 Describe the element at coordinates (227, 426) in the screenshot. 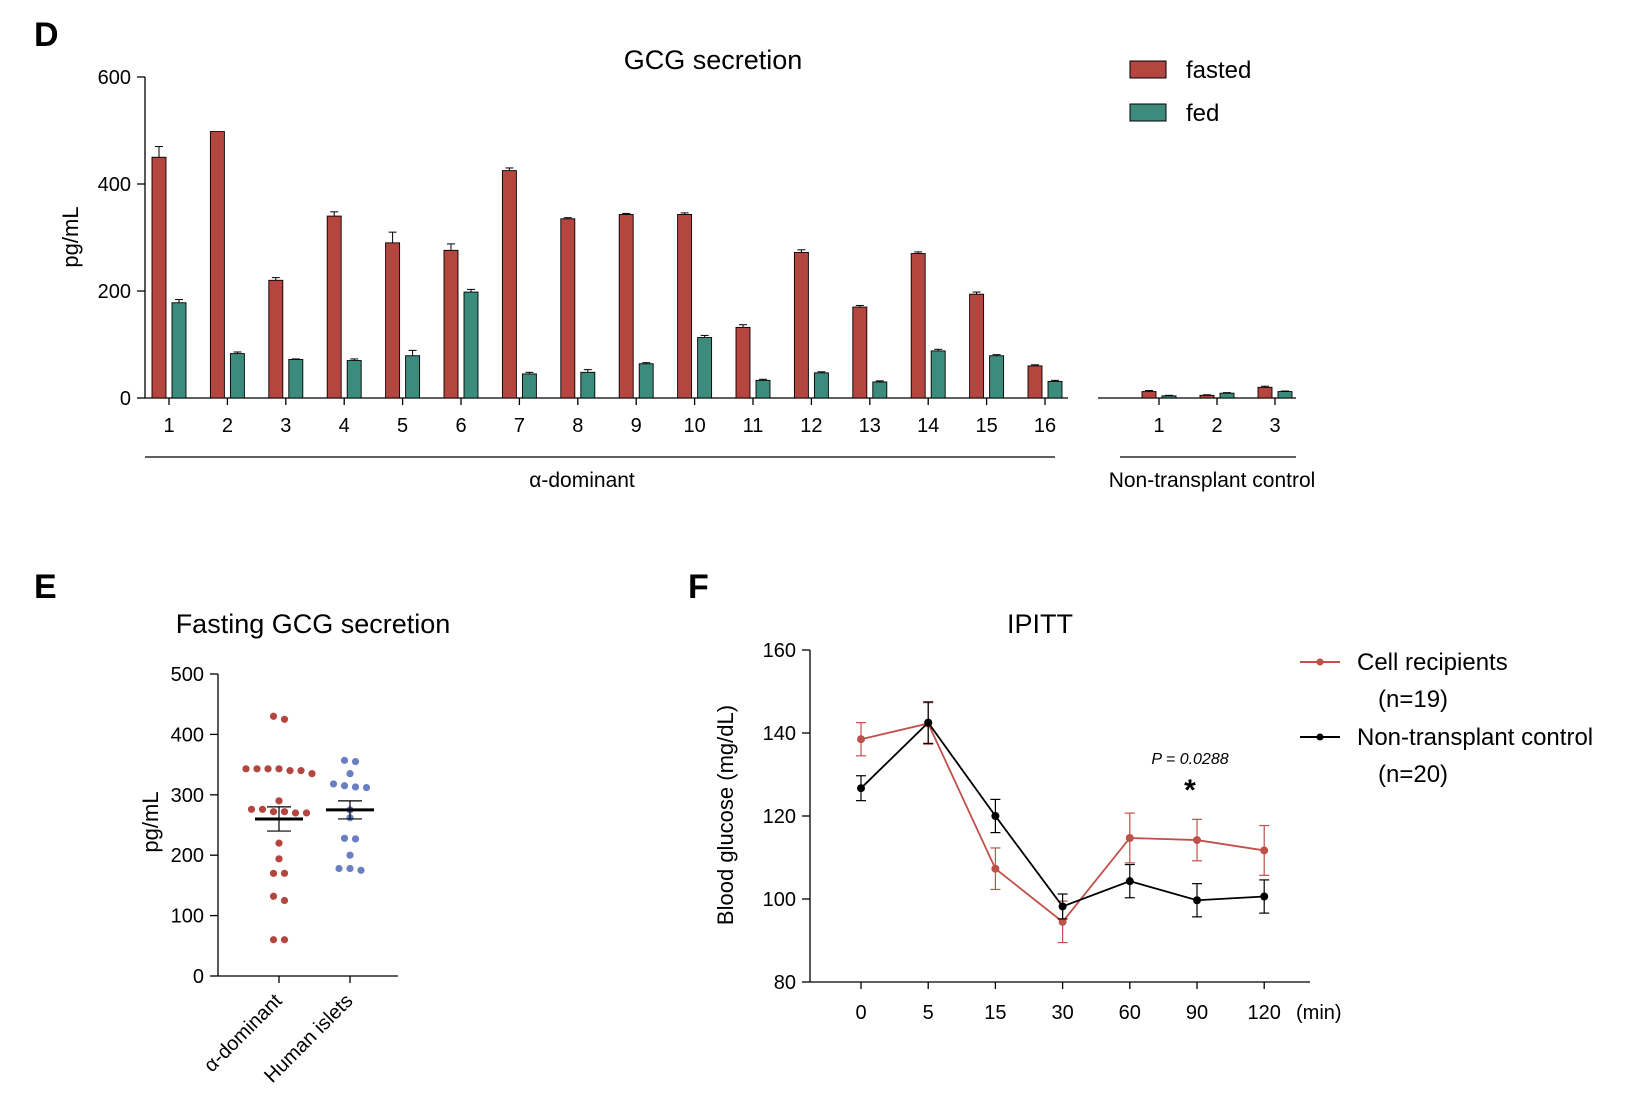

I see `chart-d-xtick-label: 2` at that location.